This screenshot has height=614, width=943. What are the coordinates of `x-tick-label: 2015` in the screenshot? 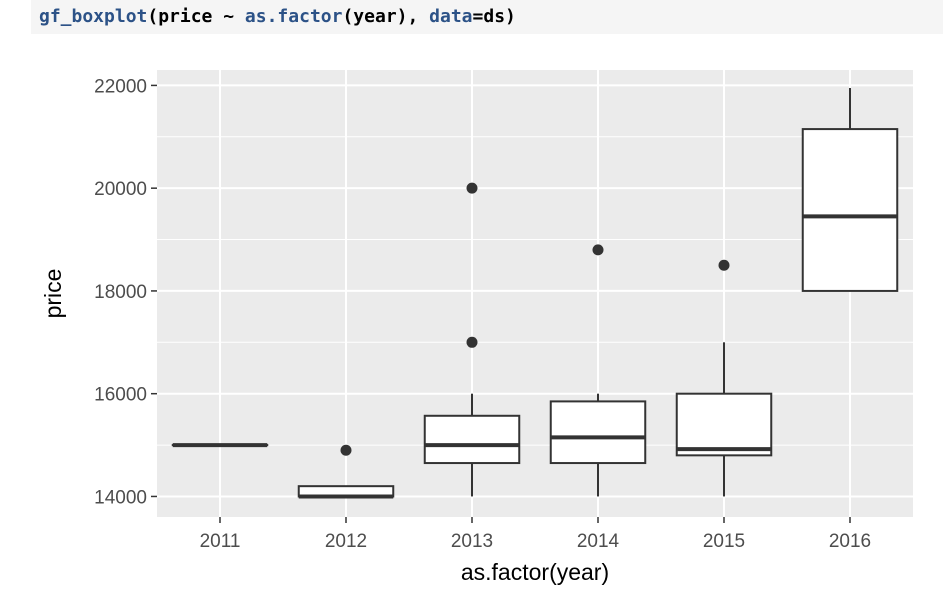 It's located at (724, 541).